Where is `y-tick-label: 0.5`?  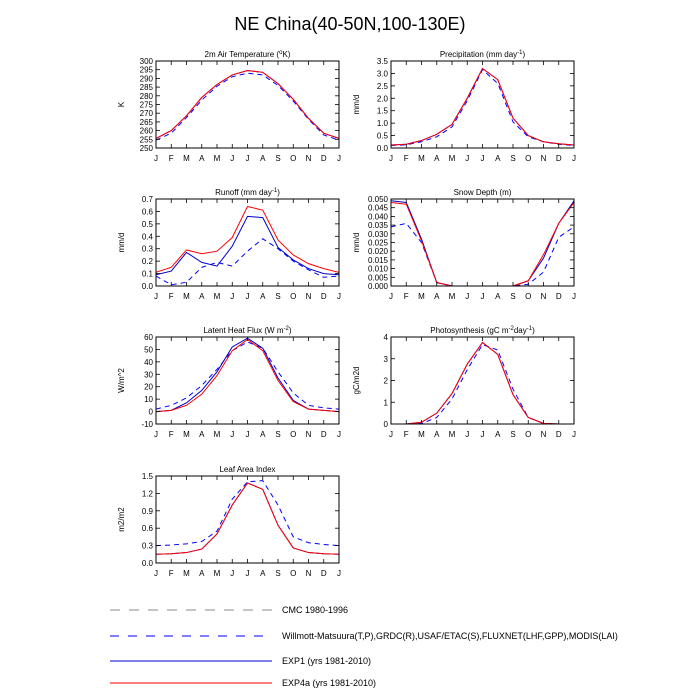 y-tick-label: 0.5 is located at coordinates (383, 136).